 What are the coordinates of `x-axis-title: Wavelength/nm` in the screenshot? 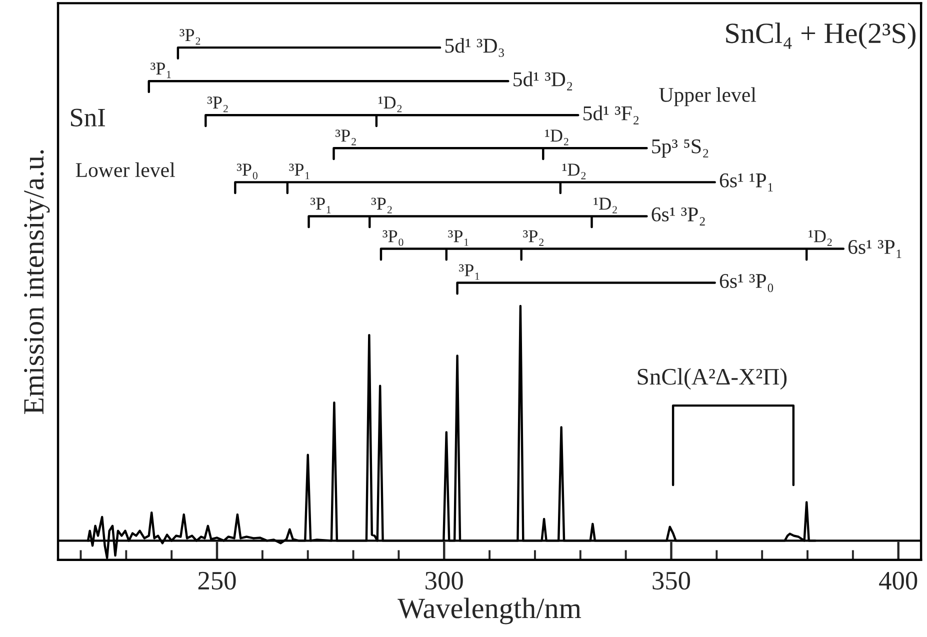 It's located at (490, 611).